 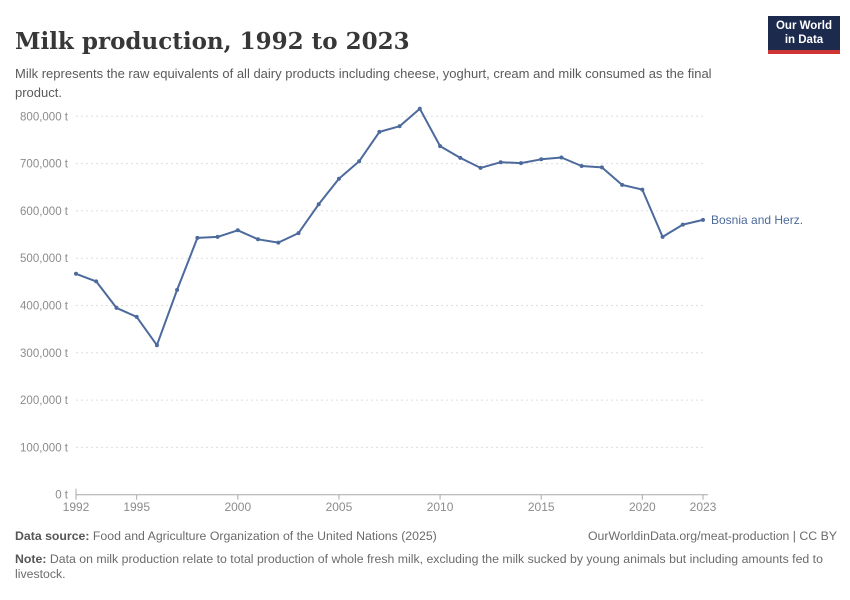 What do you see at coordinates (757, 220) in the screenshot?
I see `series-end-label: Bosnia and Herz.` at bounding box center [757, 220].